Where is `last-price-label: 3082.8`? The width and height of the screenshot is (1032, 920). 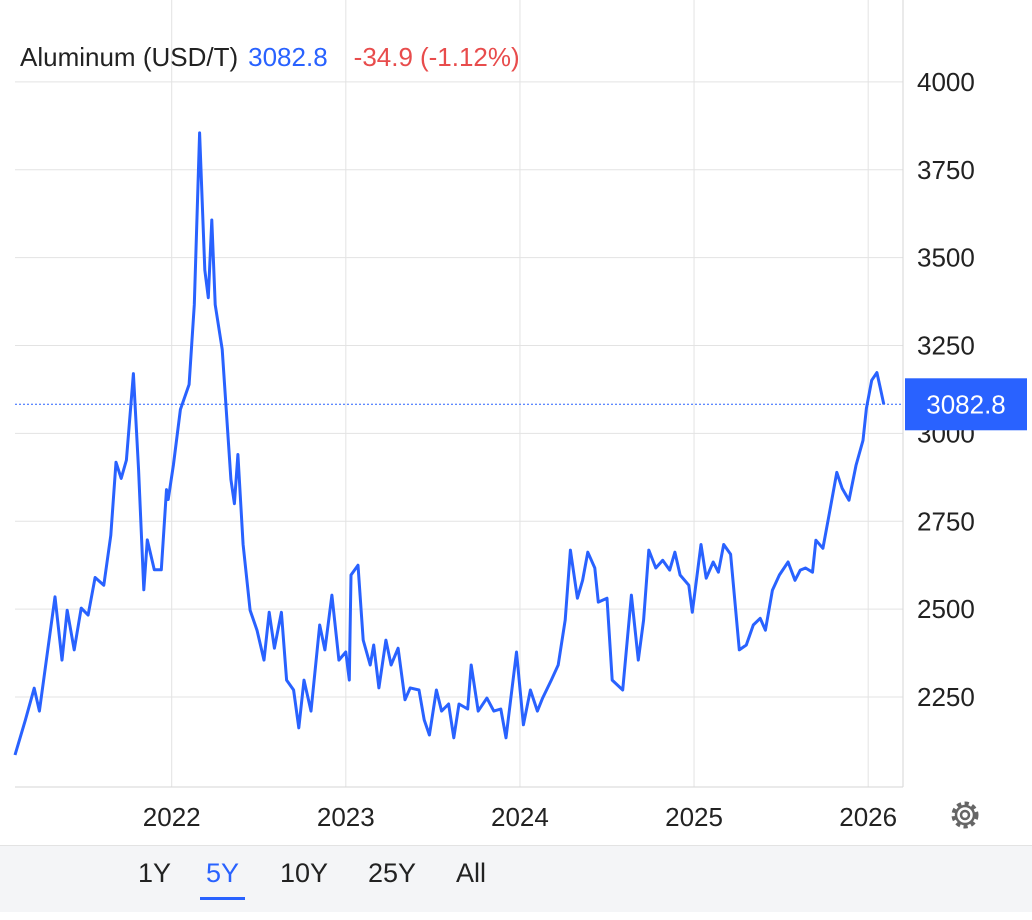
last-price-label: 3082.8 is located at coordinates (966, 404).